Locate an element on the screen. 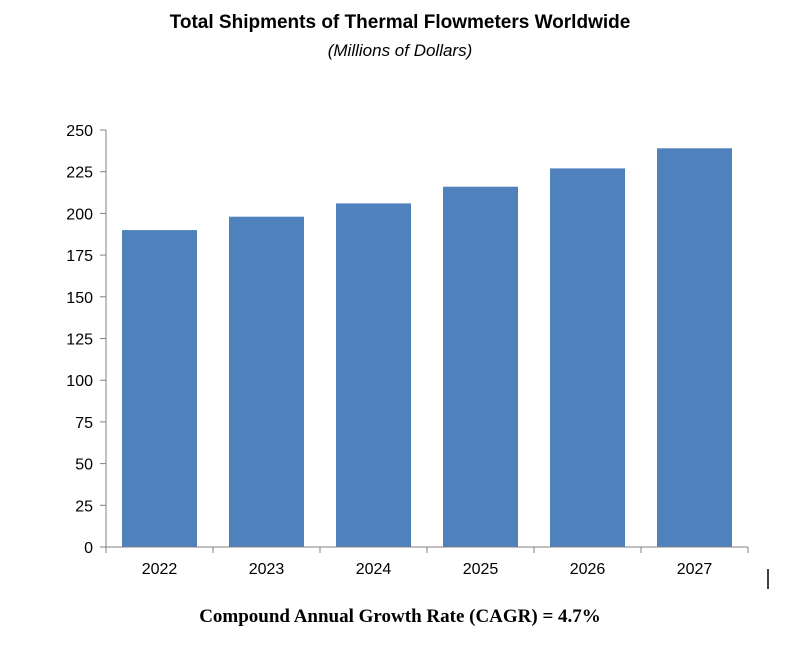 Image resolution: width=800 pixels, height=652 pixels. y-tick-label: 0 is located at coordinates (88, 548).